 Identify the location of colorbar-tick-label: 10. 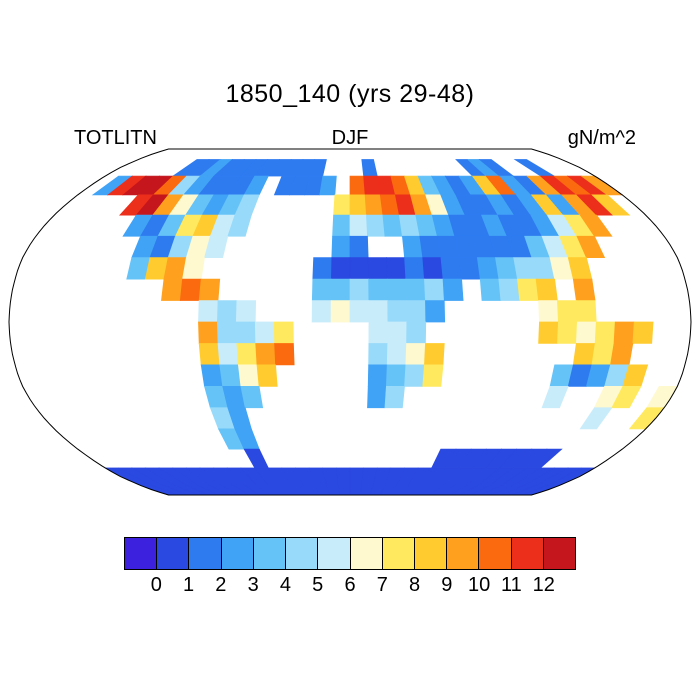
(479, 585).